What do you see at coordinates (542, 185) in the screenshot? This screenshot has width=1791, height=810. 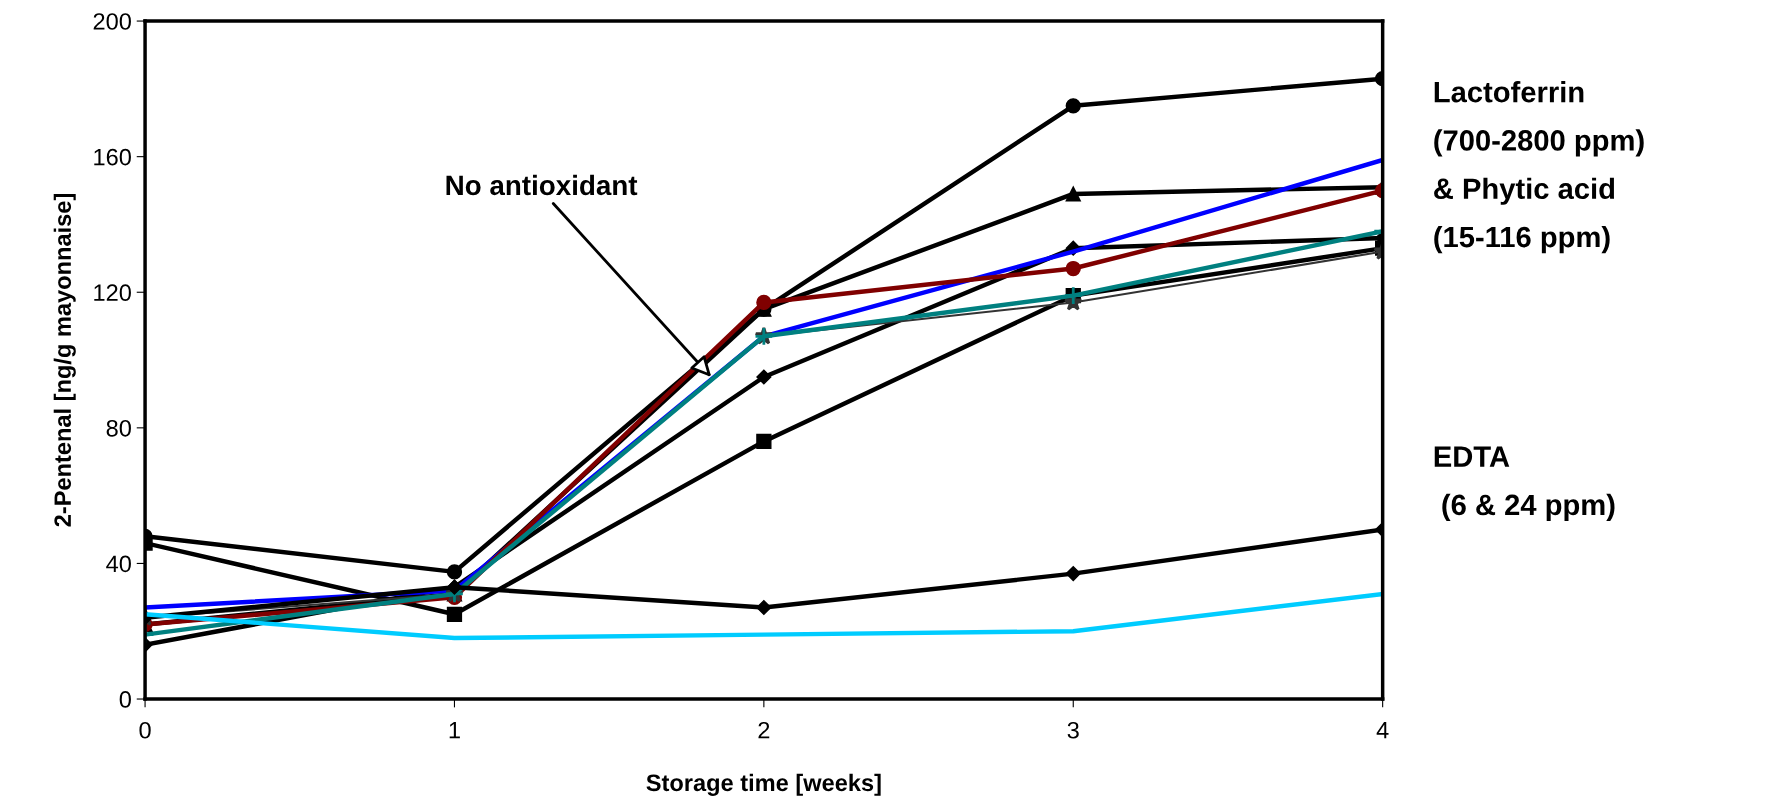 I see `annotation: No antioxidant` at bounding box center [542, 185].